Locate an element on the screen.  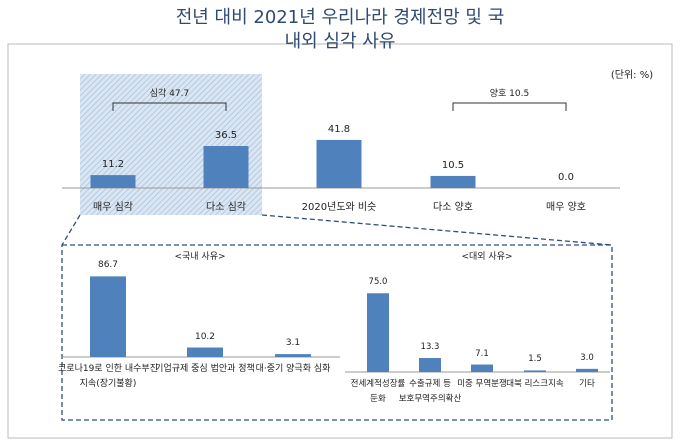
panel-title: <국내 사유> is located at coordinates (200, 257).